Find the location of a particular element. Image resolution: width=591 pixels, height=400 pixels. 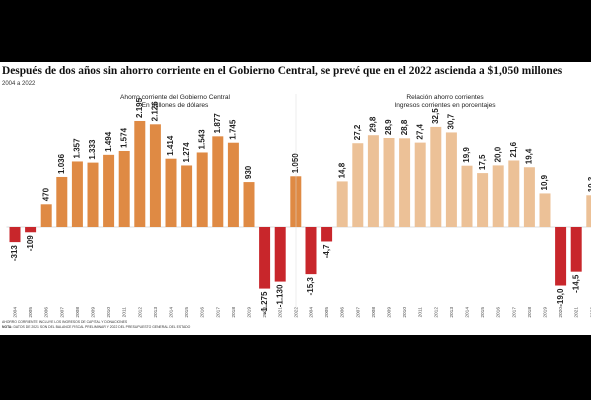

right-year-label-2021: 2021 is located at coordinates (577, 312).